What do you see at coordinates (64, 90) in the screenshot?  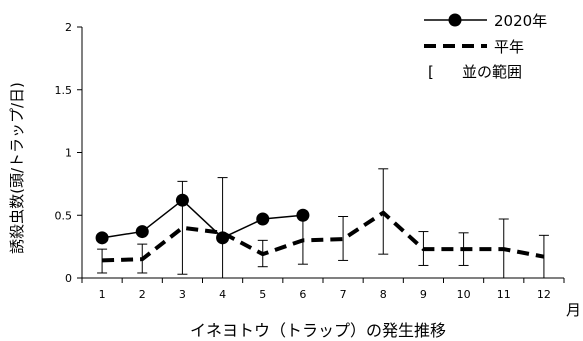 I see `y-tick-label: 1.5` at bounding box center [64, 90].